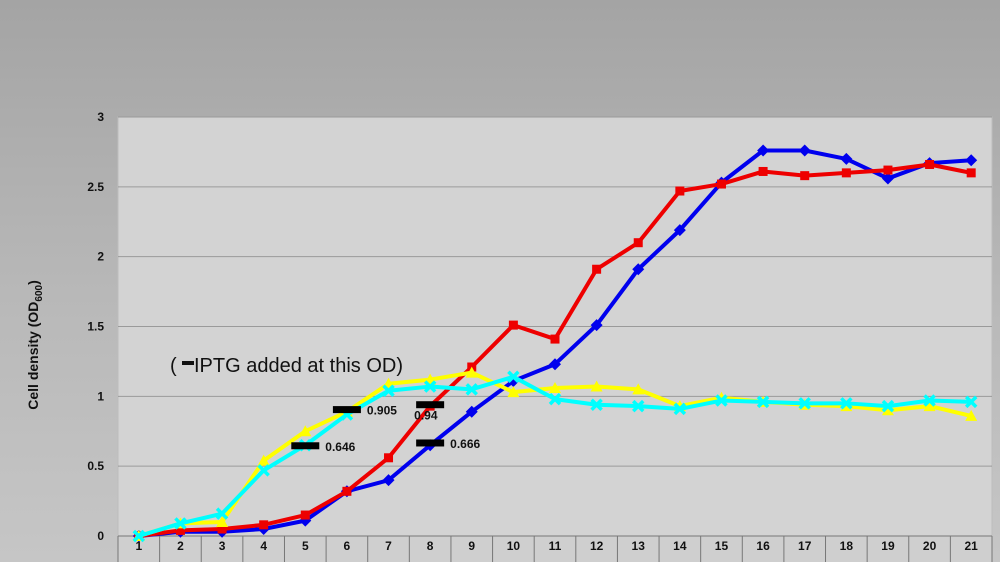 The width and height of the screenshot is (1000, 562). What do you see at coordinates (763, 546) in the screenshot?
I see `x-tick-label: 16` at bounding box center [763, 546].